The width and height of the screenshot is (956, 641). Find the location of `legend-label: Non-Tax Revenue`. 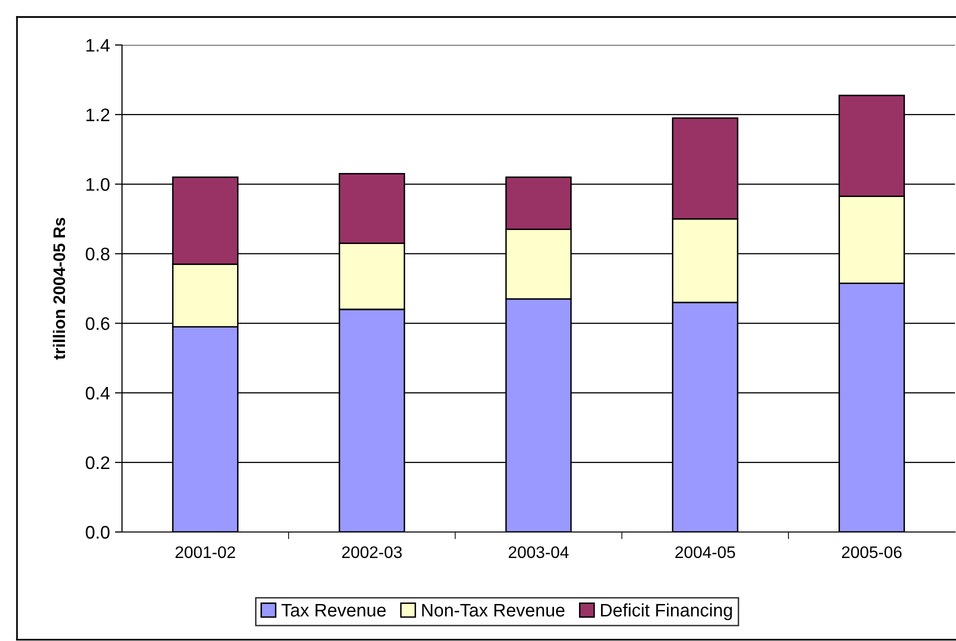

legend-label: Non-Tax Revenue is located at coordinates (493, 610).